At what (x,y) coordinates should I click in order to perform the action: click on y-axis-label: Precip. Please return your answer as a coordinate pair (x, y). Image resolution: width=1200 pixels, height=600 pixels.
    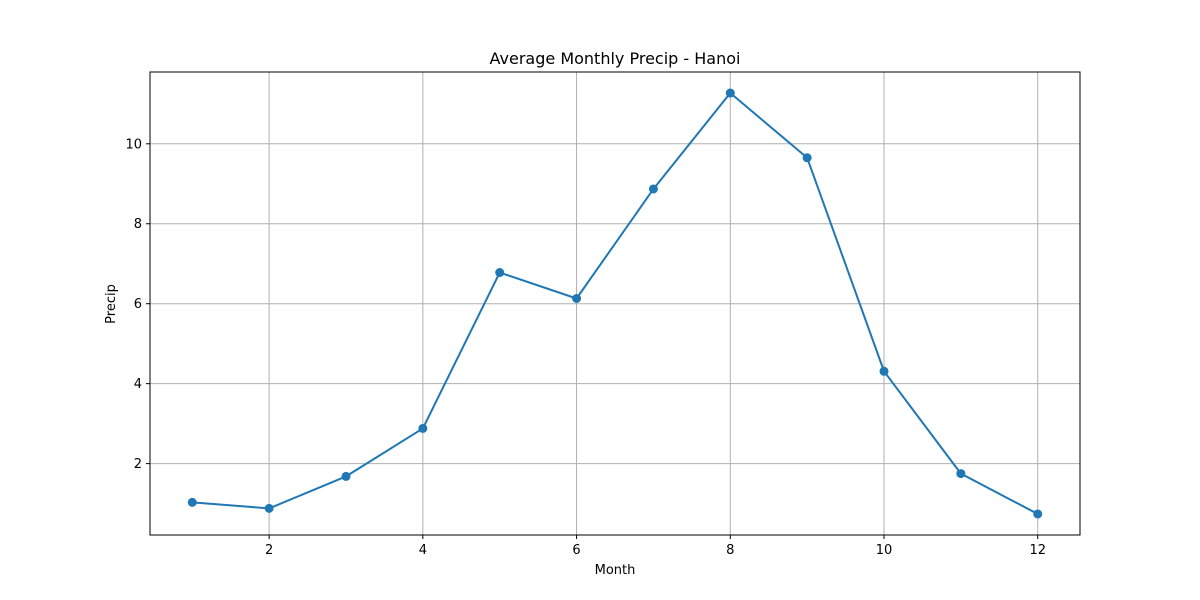
    Looking at the image, I should click on (111, 304).